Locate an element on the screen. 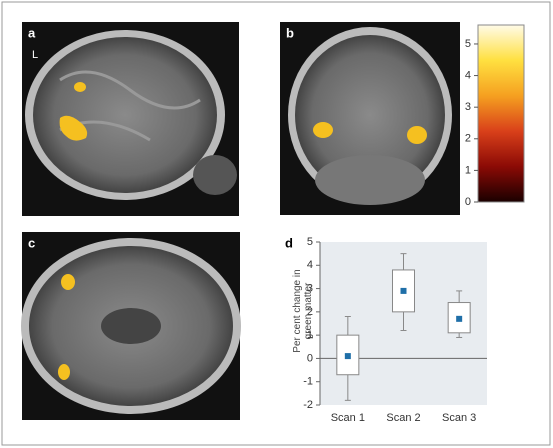 The width and height of the screenshot is (553, 448). colorbar is located at coordinates (501, 113).